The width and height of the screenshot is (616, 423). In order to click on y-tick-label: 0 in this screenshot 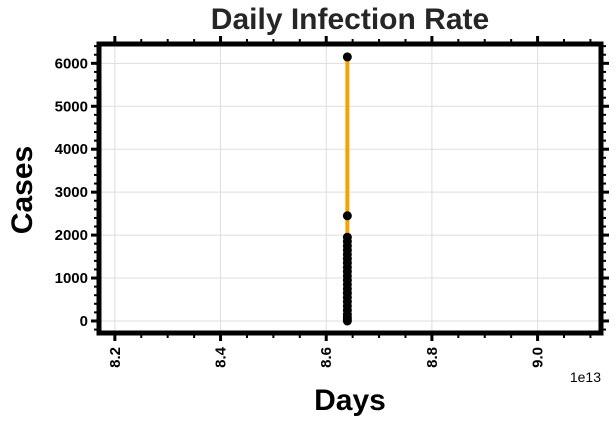, I will do `click(84, 321)`.